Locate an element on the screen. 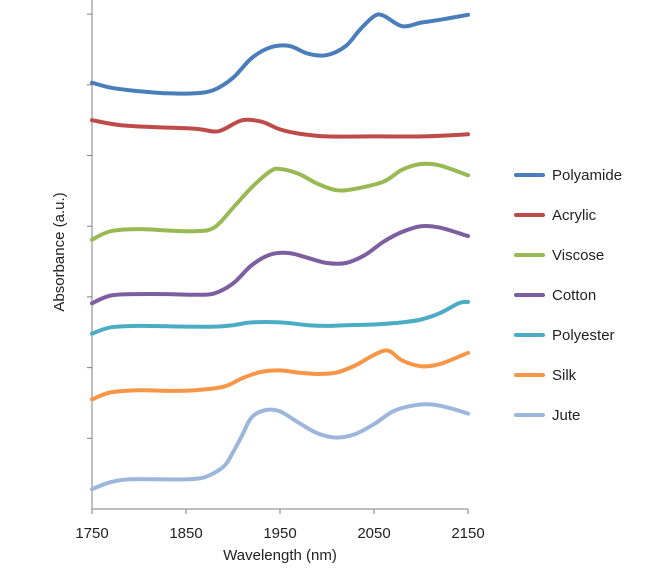  y-tick-marks is located at coordinates (89, 226).